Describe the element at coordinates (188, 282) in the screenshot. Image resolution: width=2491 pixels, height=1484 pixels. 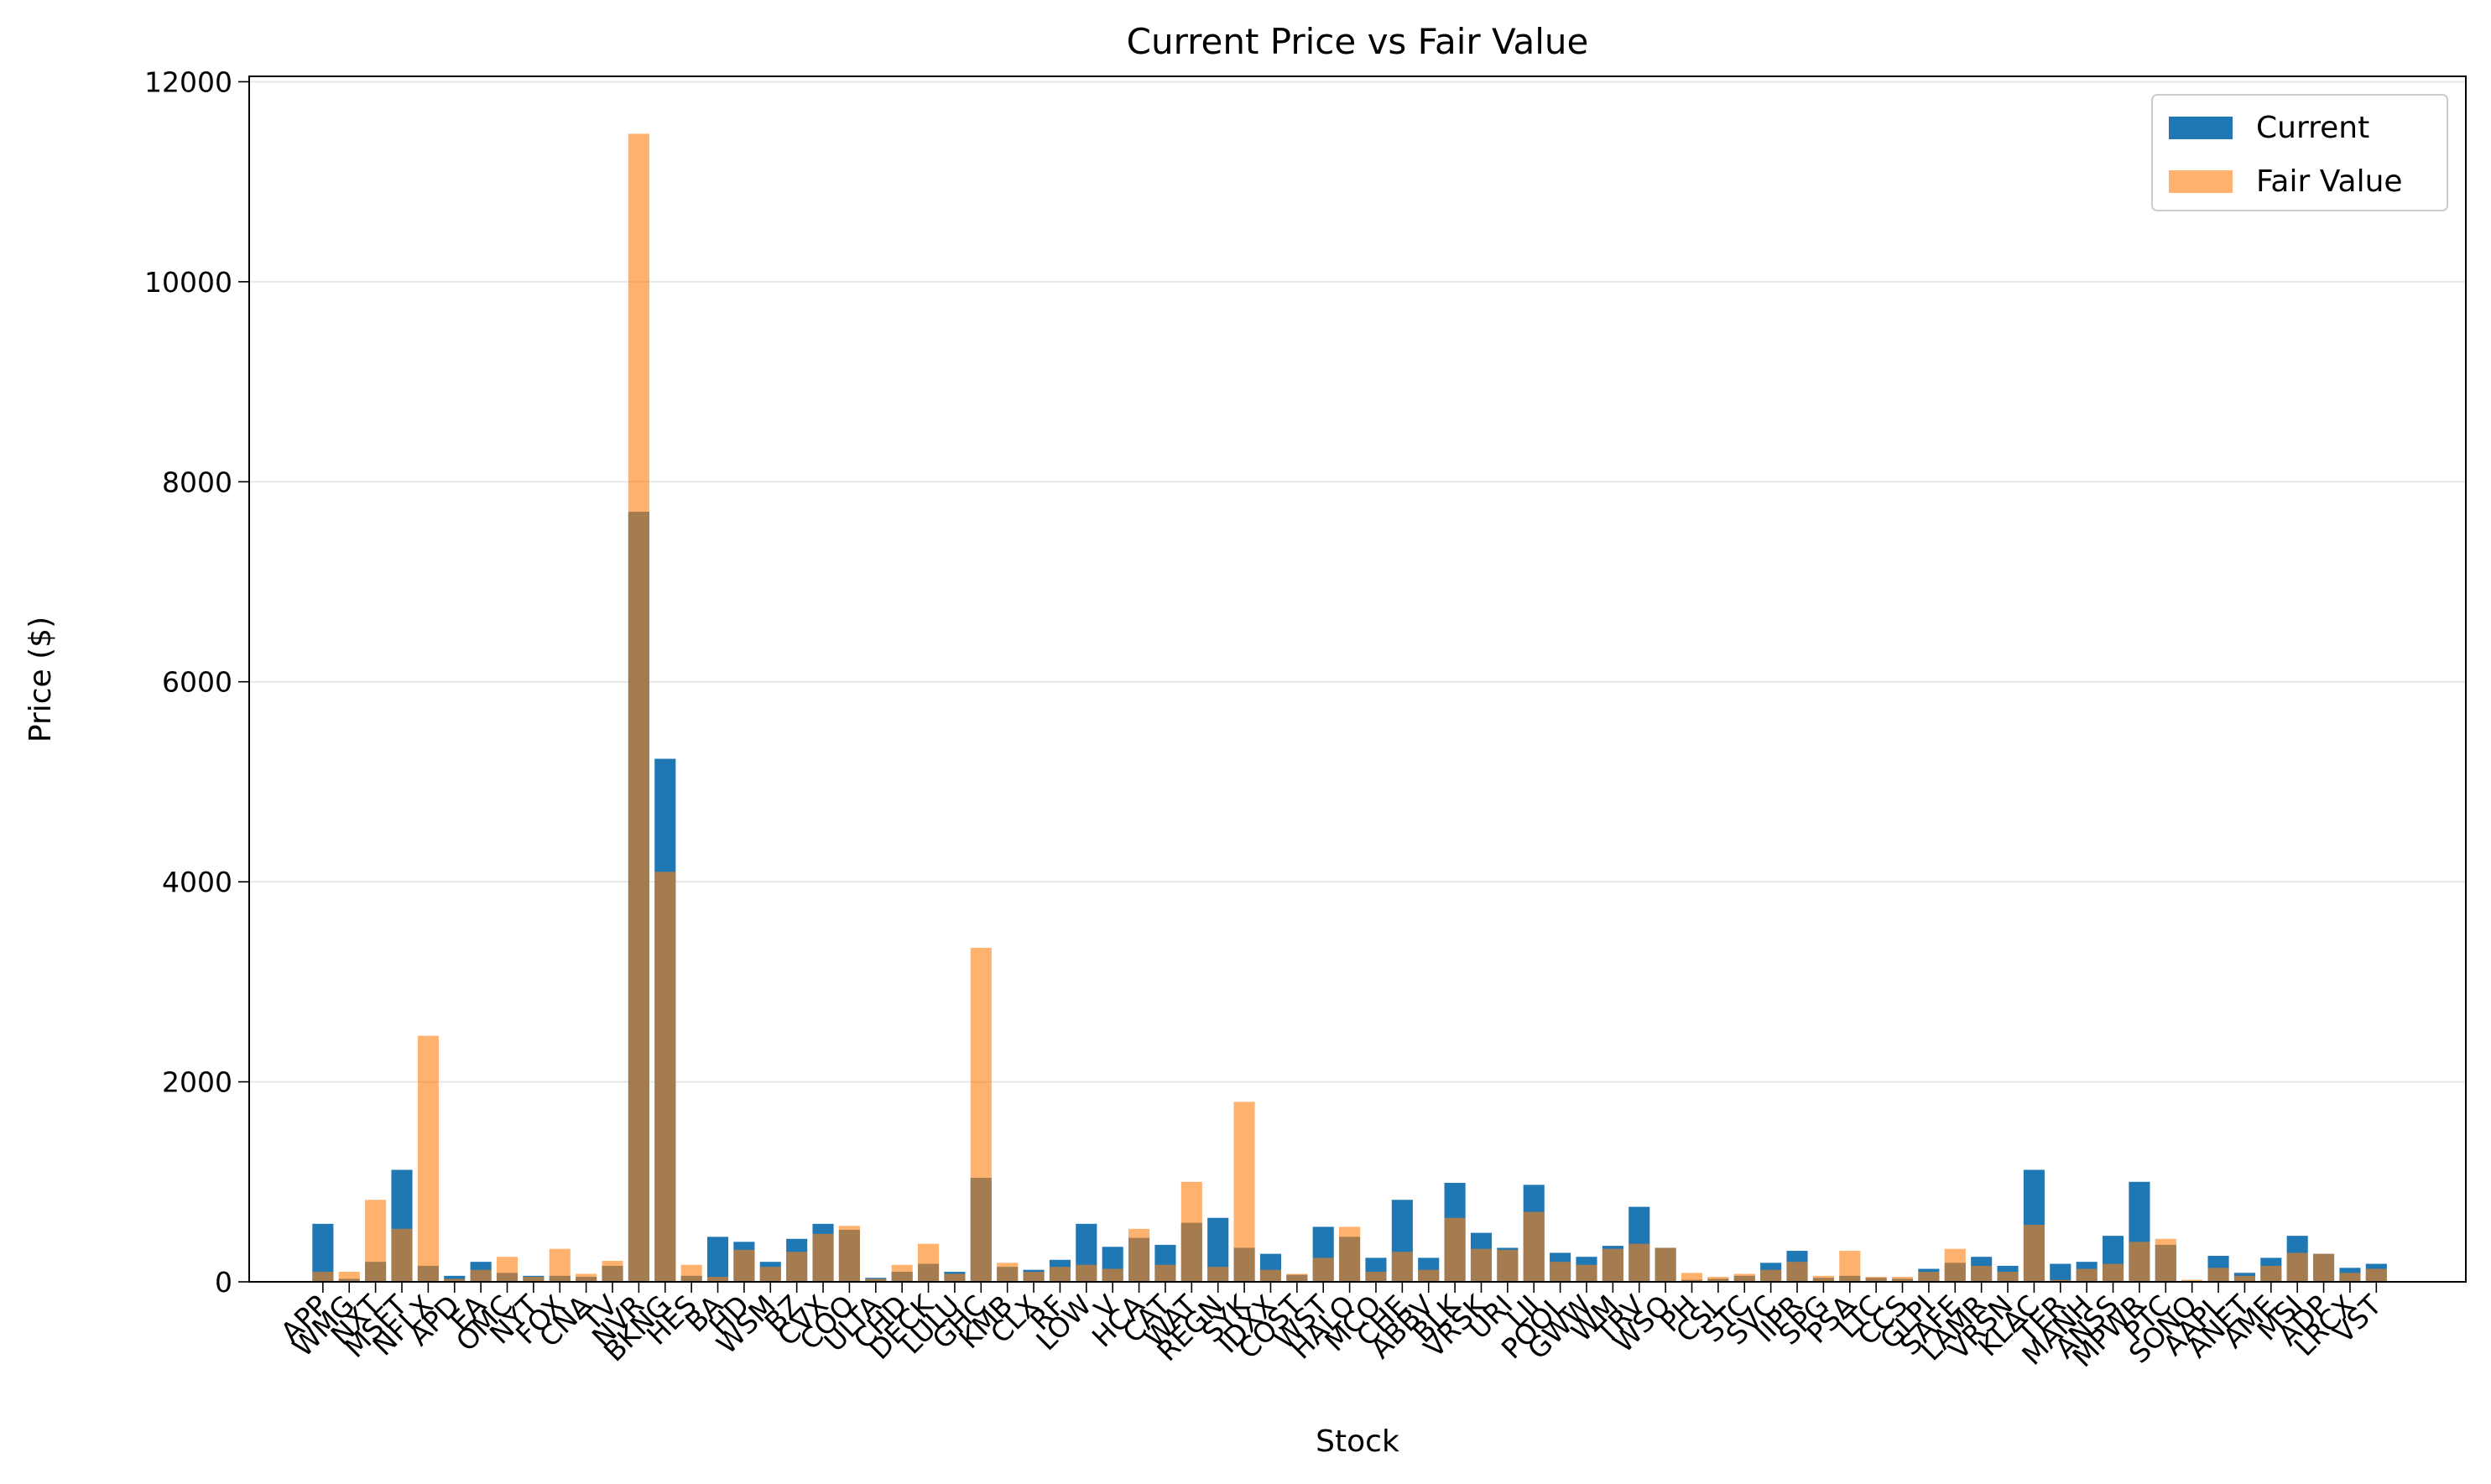
I see `y-tick-label: 10000` at that location.